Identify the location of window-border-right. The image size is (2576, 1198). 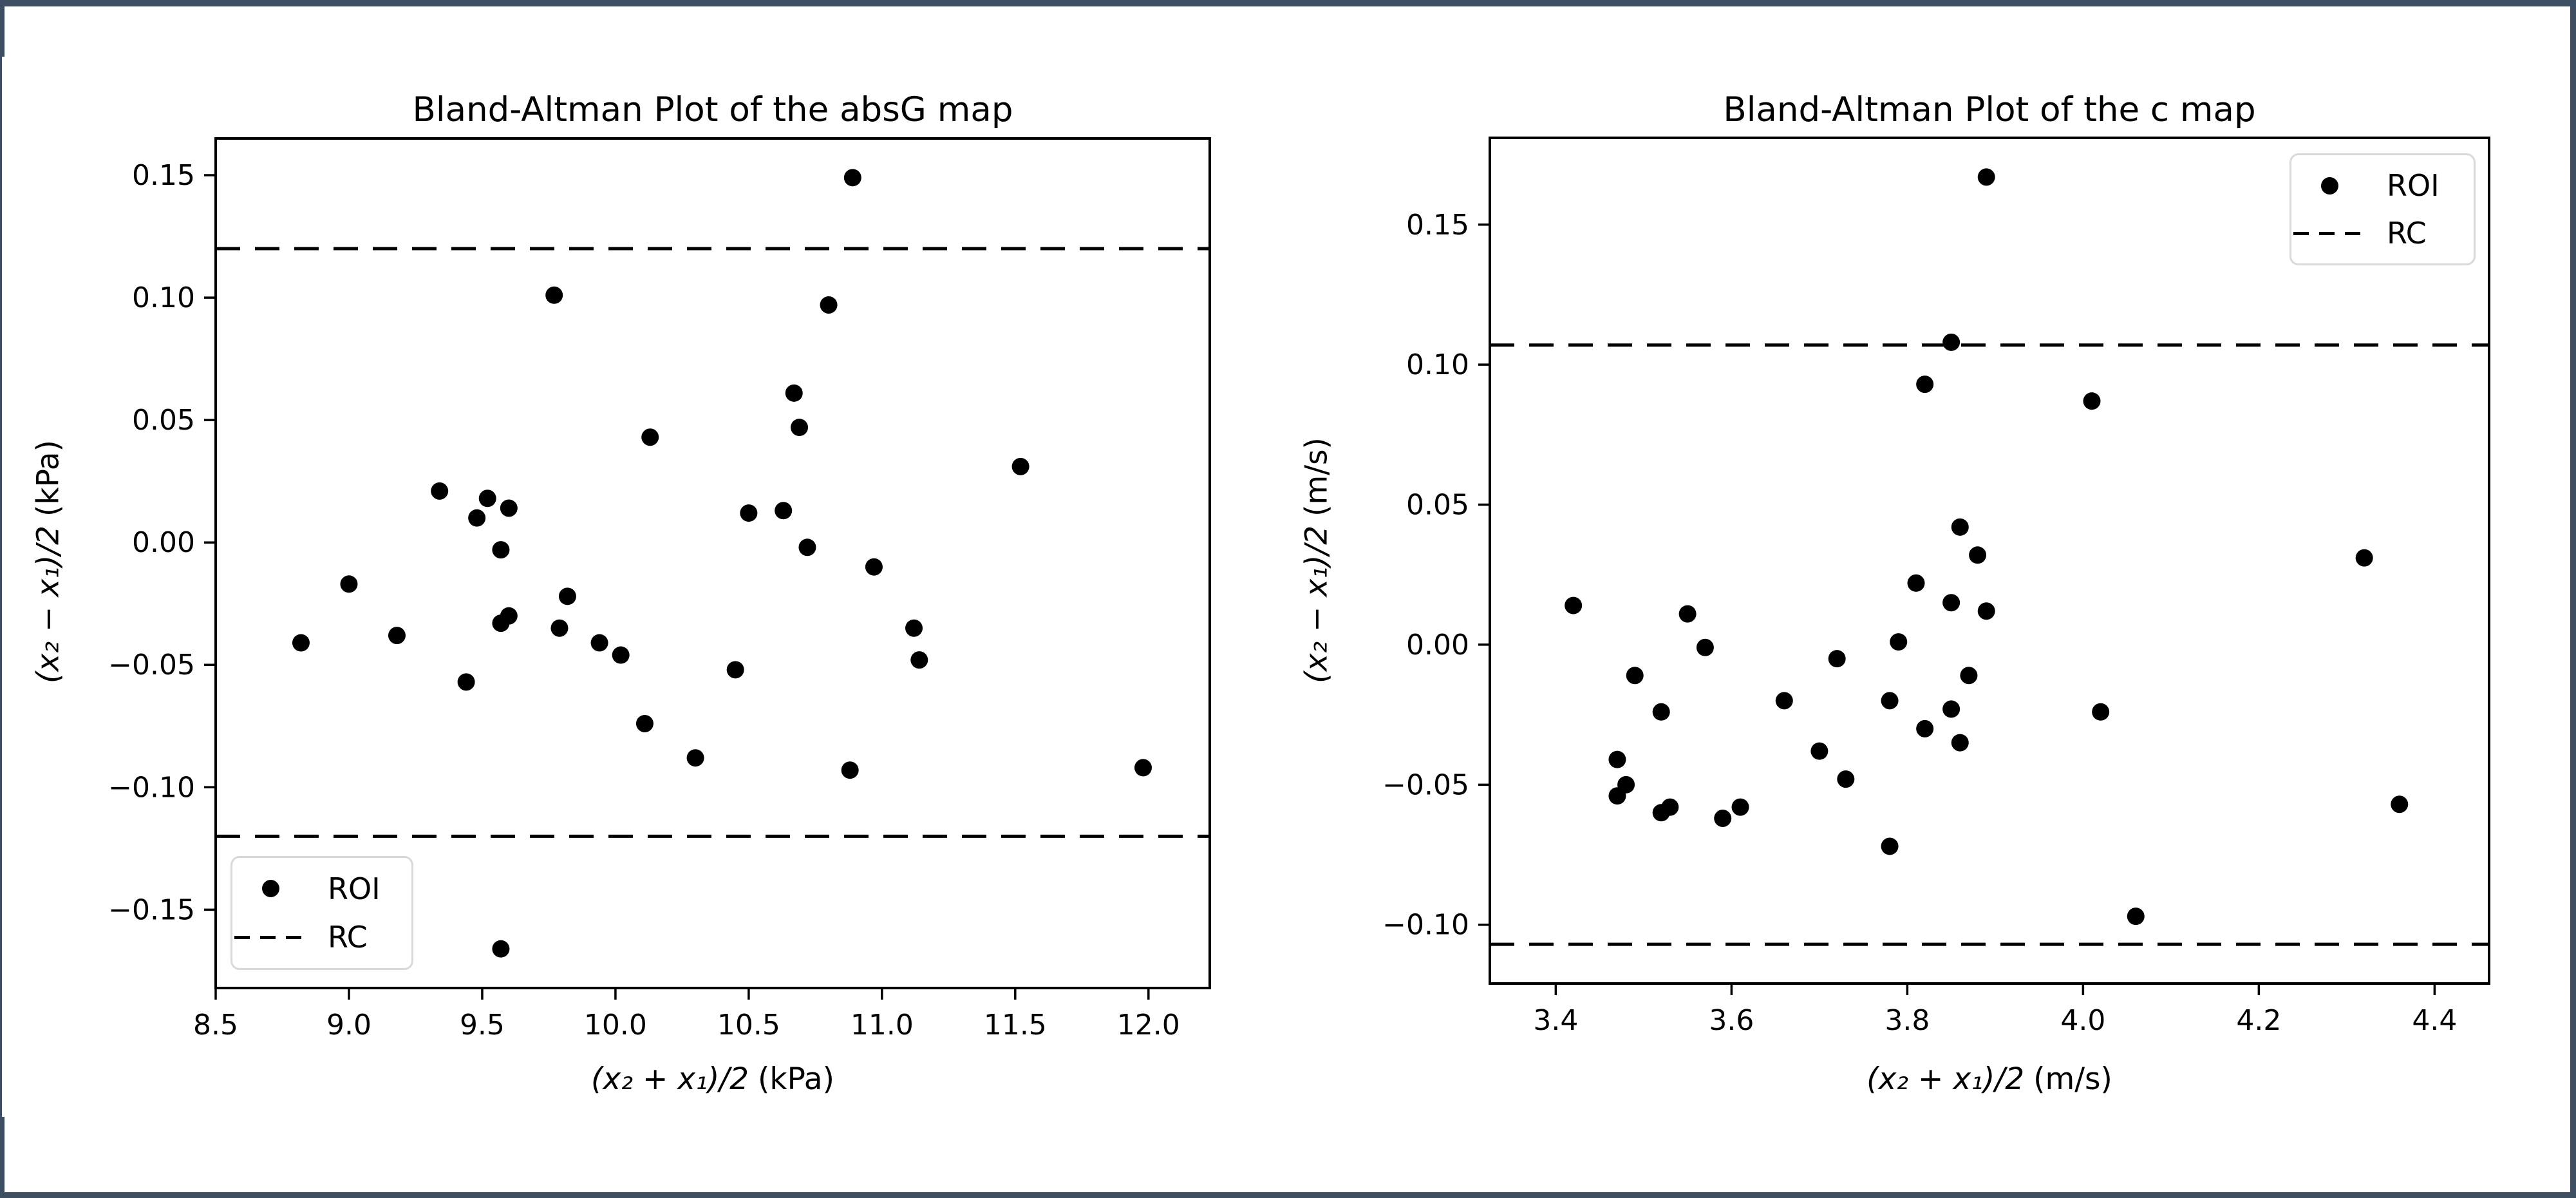
(2573, 599).